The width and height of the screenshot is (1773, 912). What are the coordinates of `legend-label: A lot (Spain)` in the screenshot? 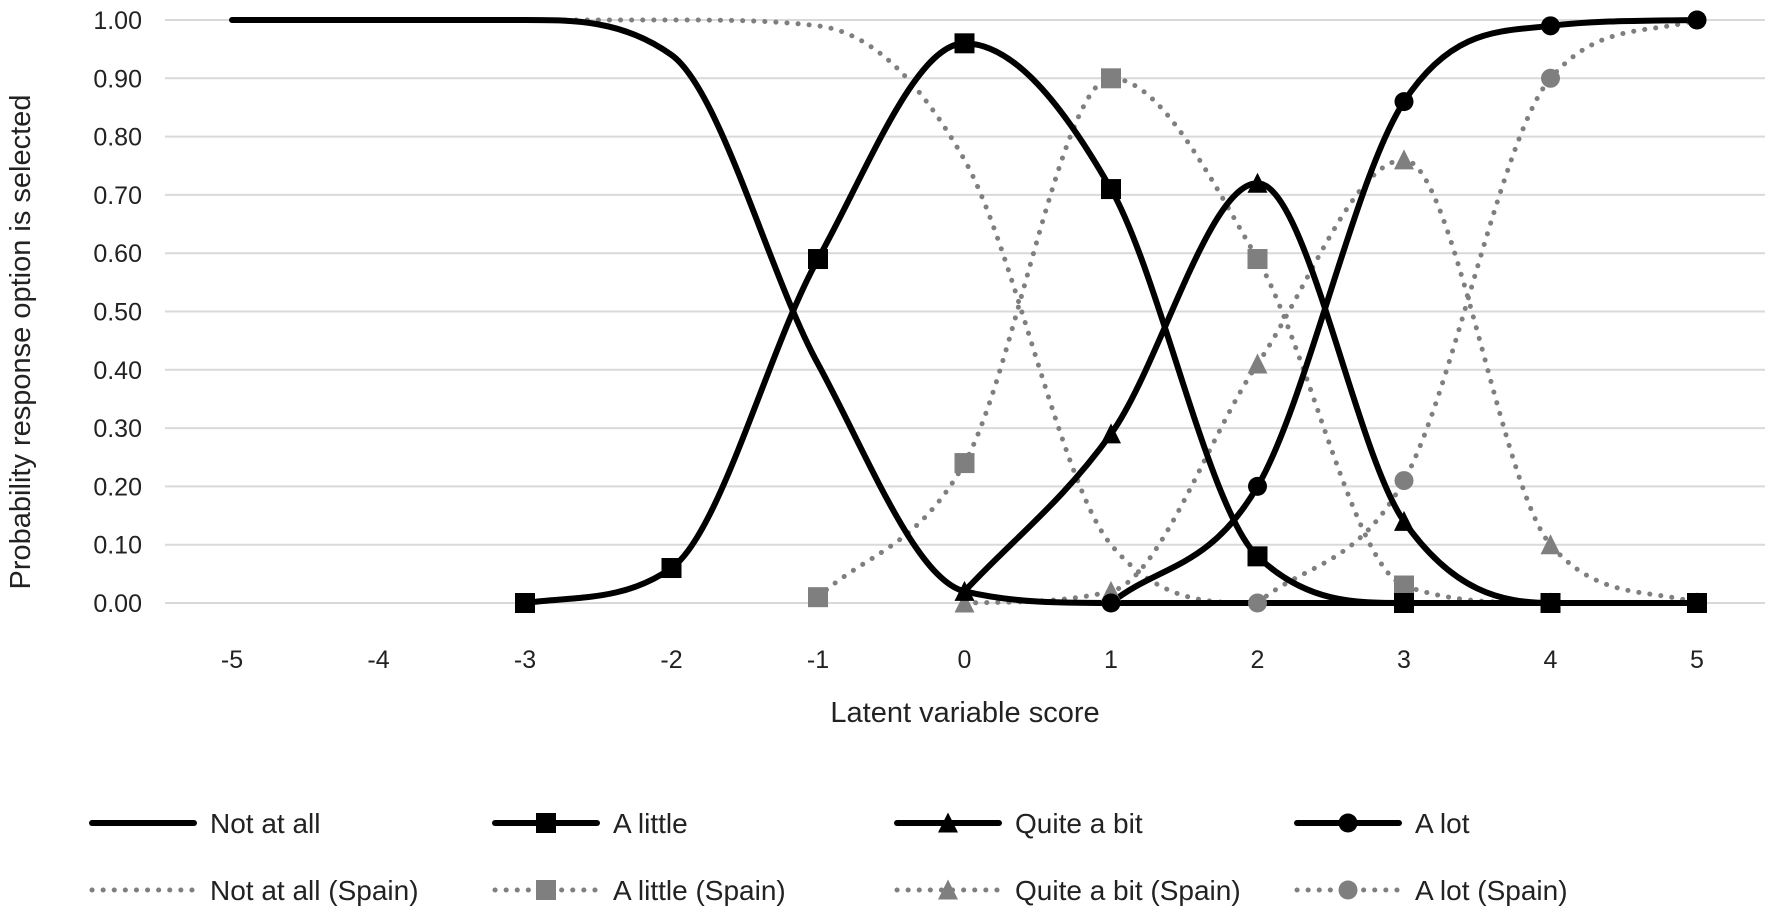 It's located at (1491, 890).